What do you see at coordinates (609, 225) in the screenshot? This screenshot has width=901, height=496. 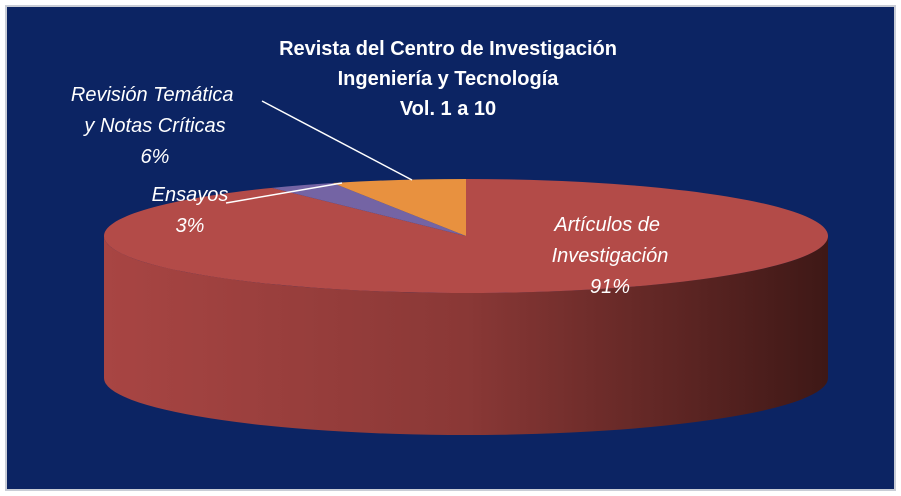 I see `label-line: Artículos de` at bounding box center [609, 225].